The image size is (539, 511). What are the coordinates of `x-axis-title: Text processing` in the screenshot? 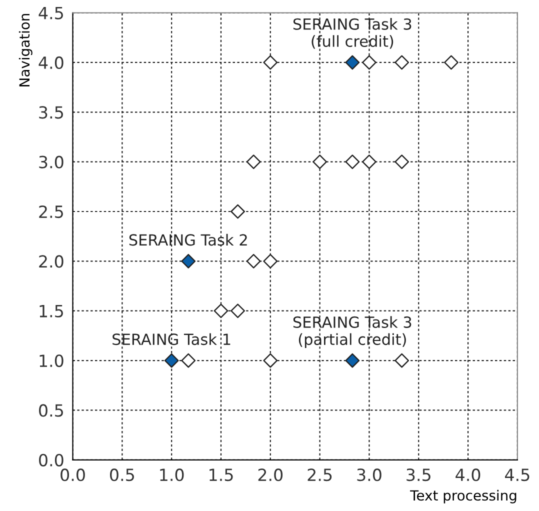 It's located at (463, 497).